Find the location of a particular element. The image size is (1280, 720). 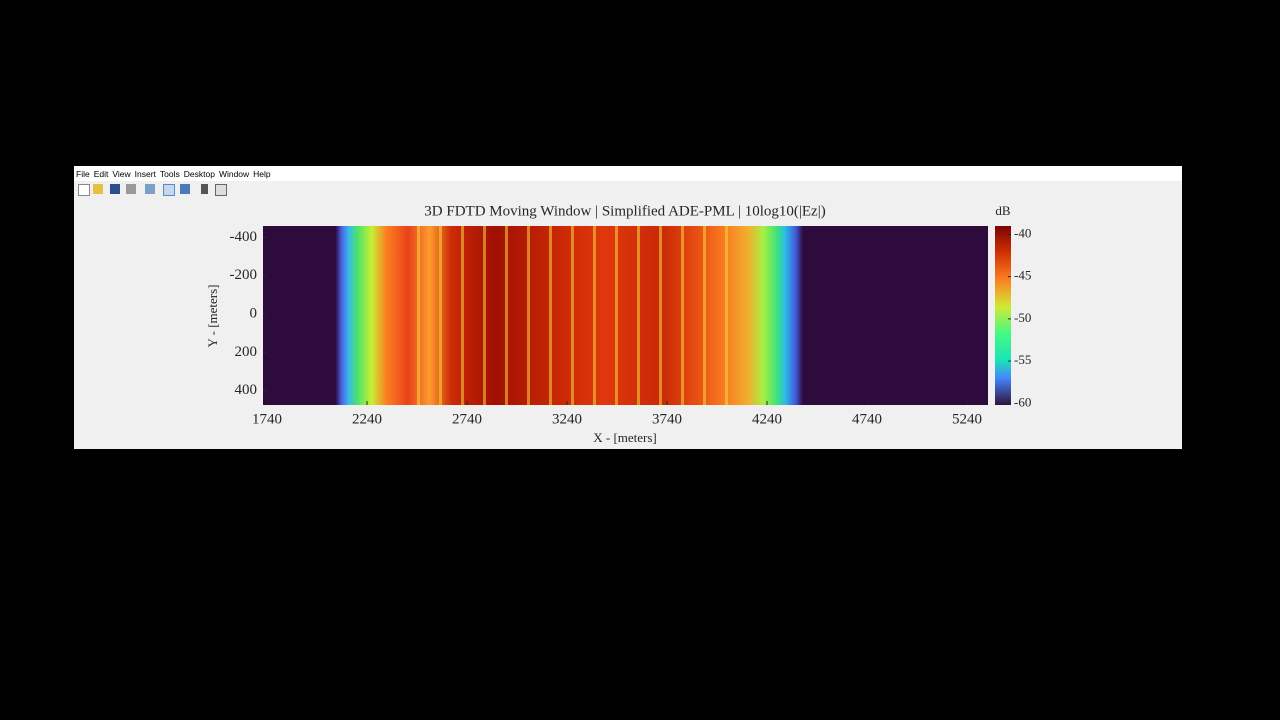

menu-item: View is located at coordinates (121, 174).